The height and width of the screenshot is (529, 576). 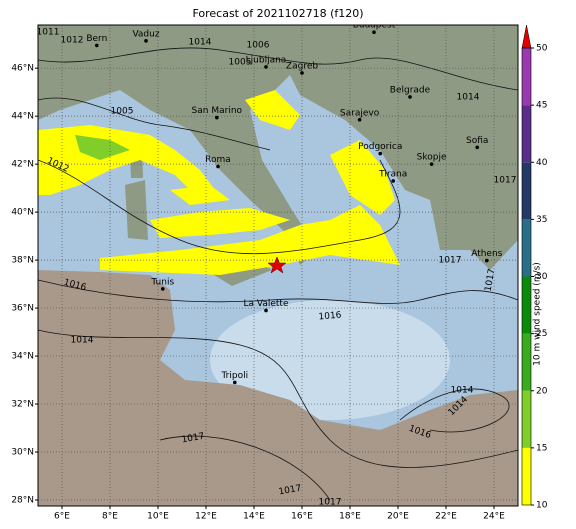 What do you see at coordinates (22, 261) in the screenshot?
I see `y-tick-label: 38°N` at bounding box center [22, 261].